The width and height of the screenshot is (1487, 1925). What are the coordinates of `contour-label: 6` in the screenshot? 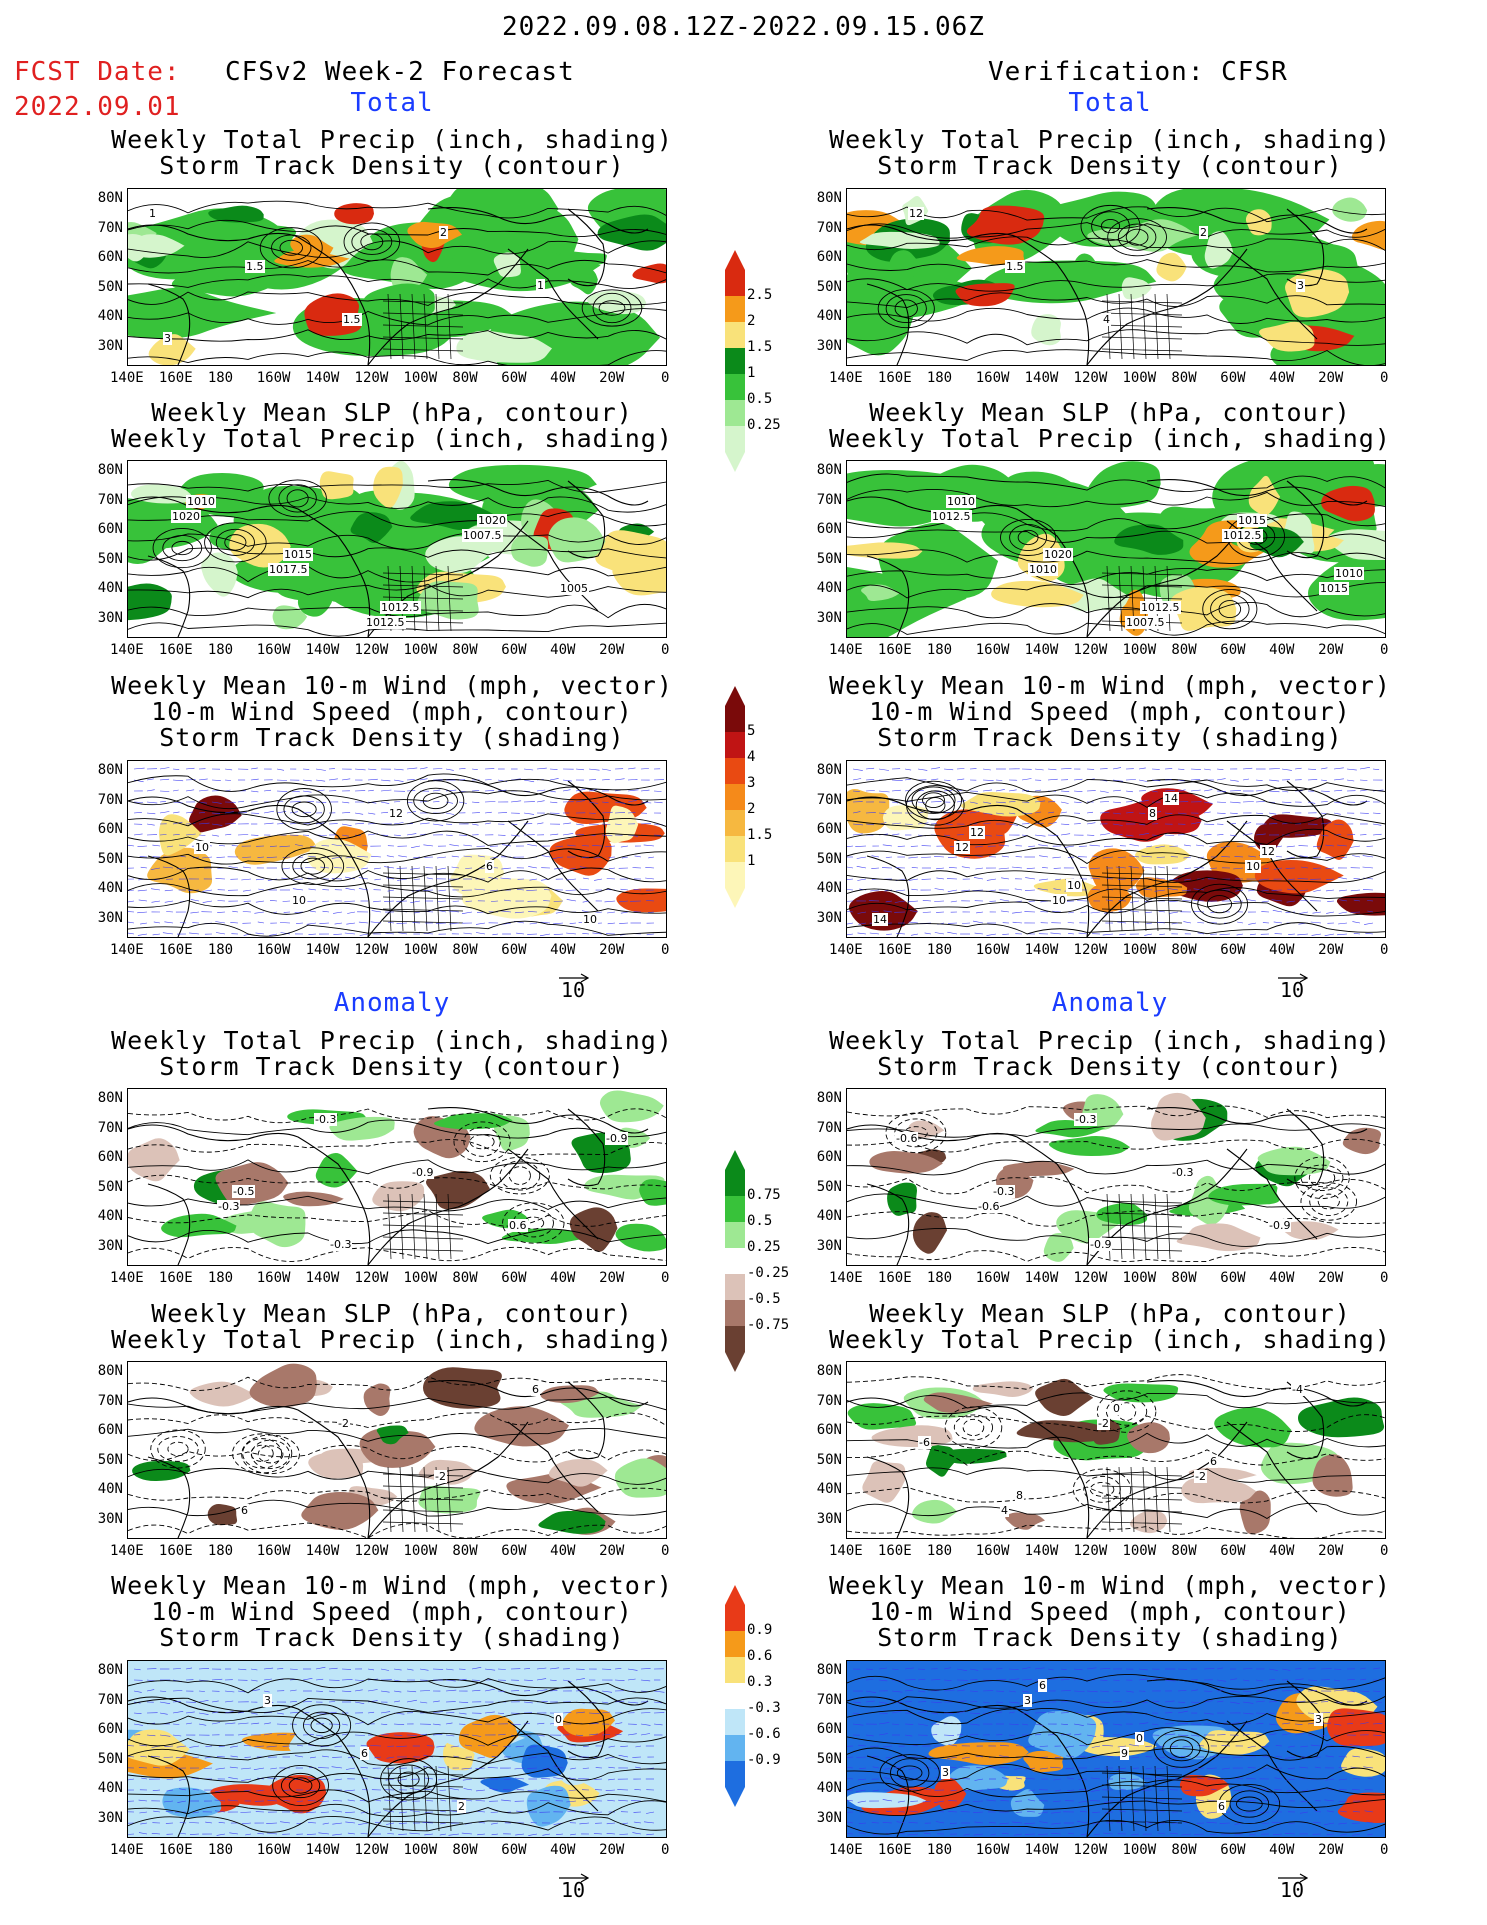 It's located at (1221, 1806).